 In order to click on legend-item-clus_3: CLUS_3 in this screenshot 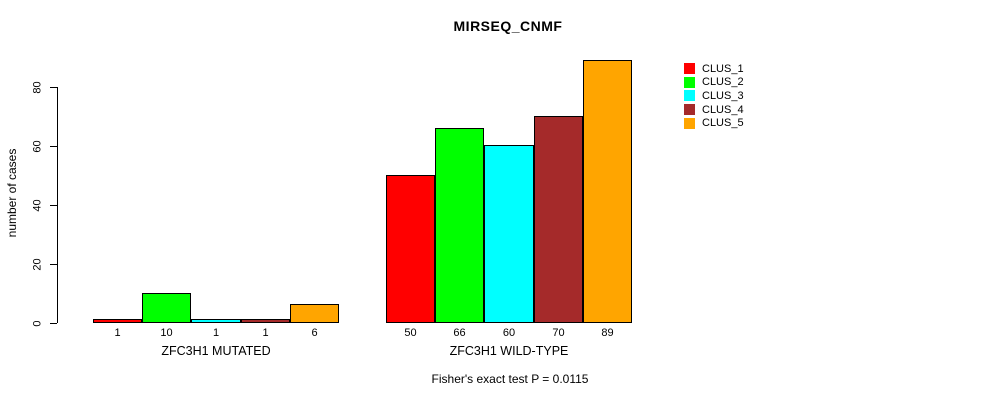, I will do `click(714, 96)`.